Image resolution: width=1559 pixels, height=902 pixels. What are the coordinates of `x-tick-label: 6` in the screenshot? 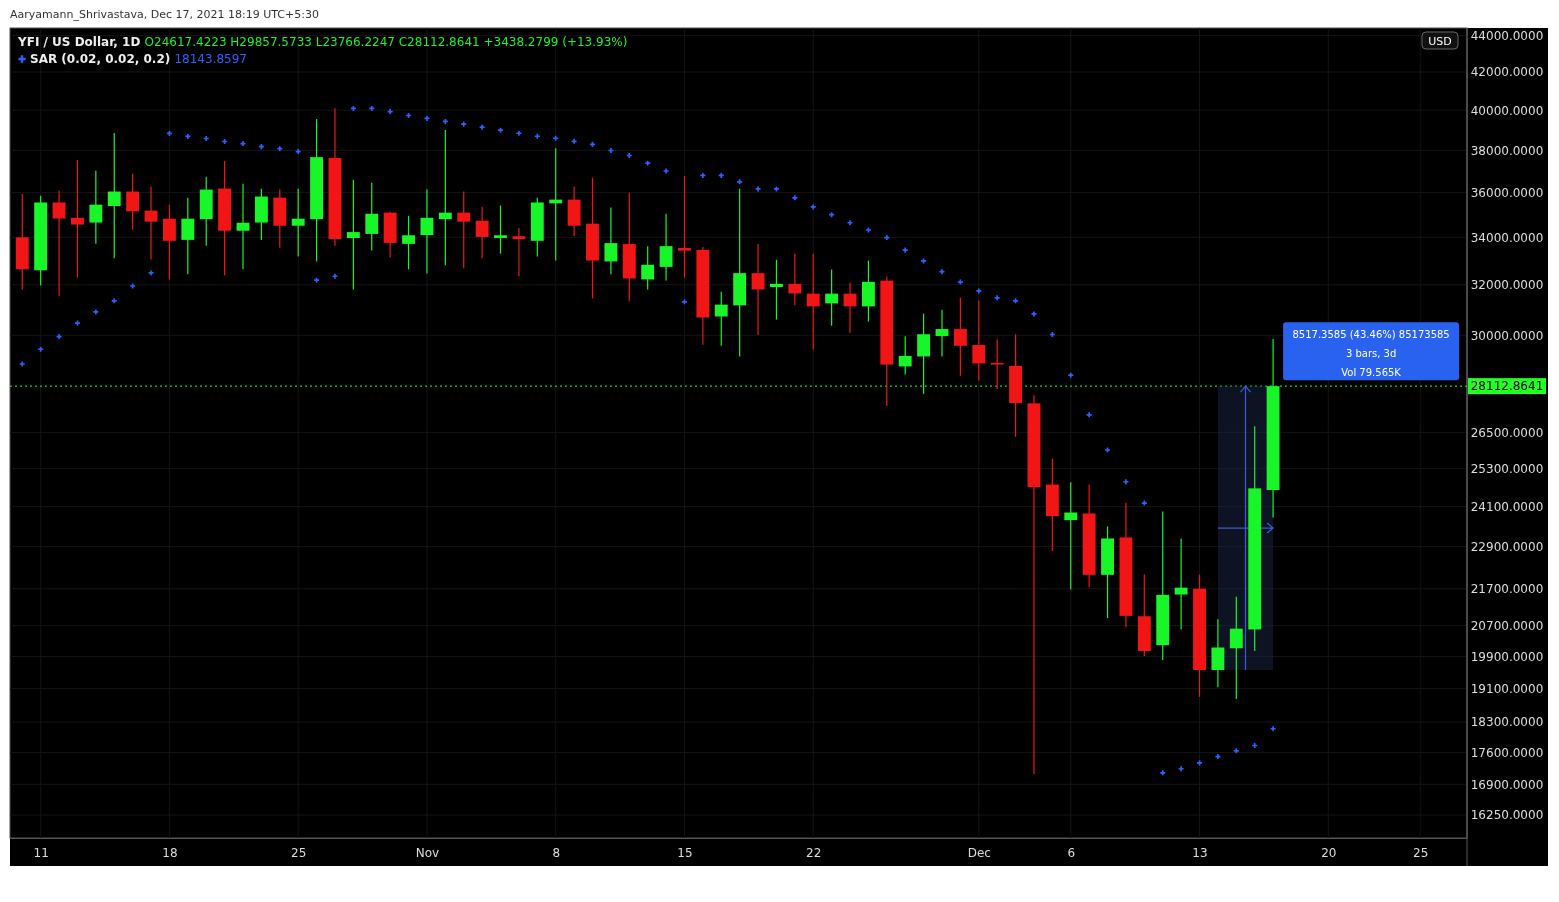 It's located at (1071, 852).